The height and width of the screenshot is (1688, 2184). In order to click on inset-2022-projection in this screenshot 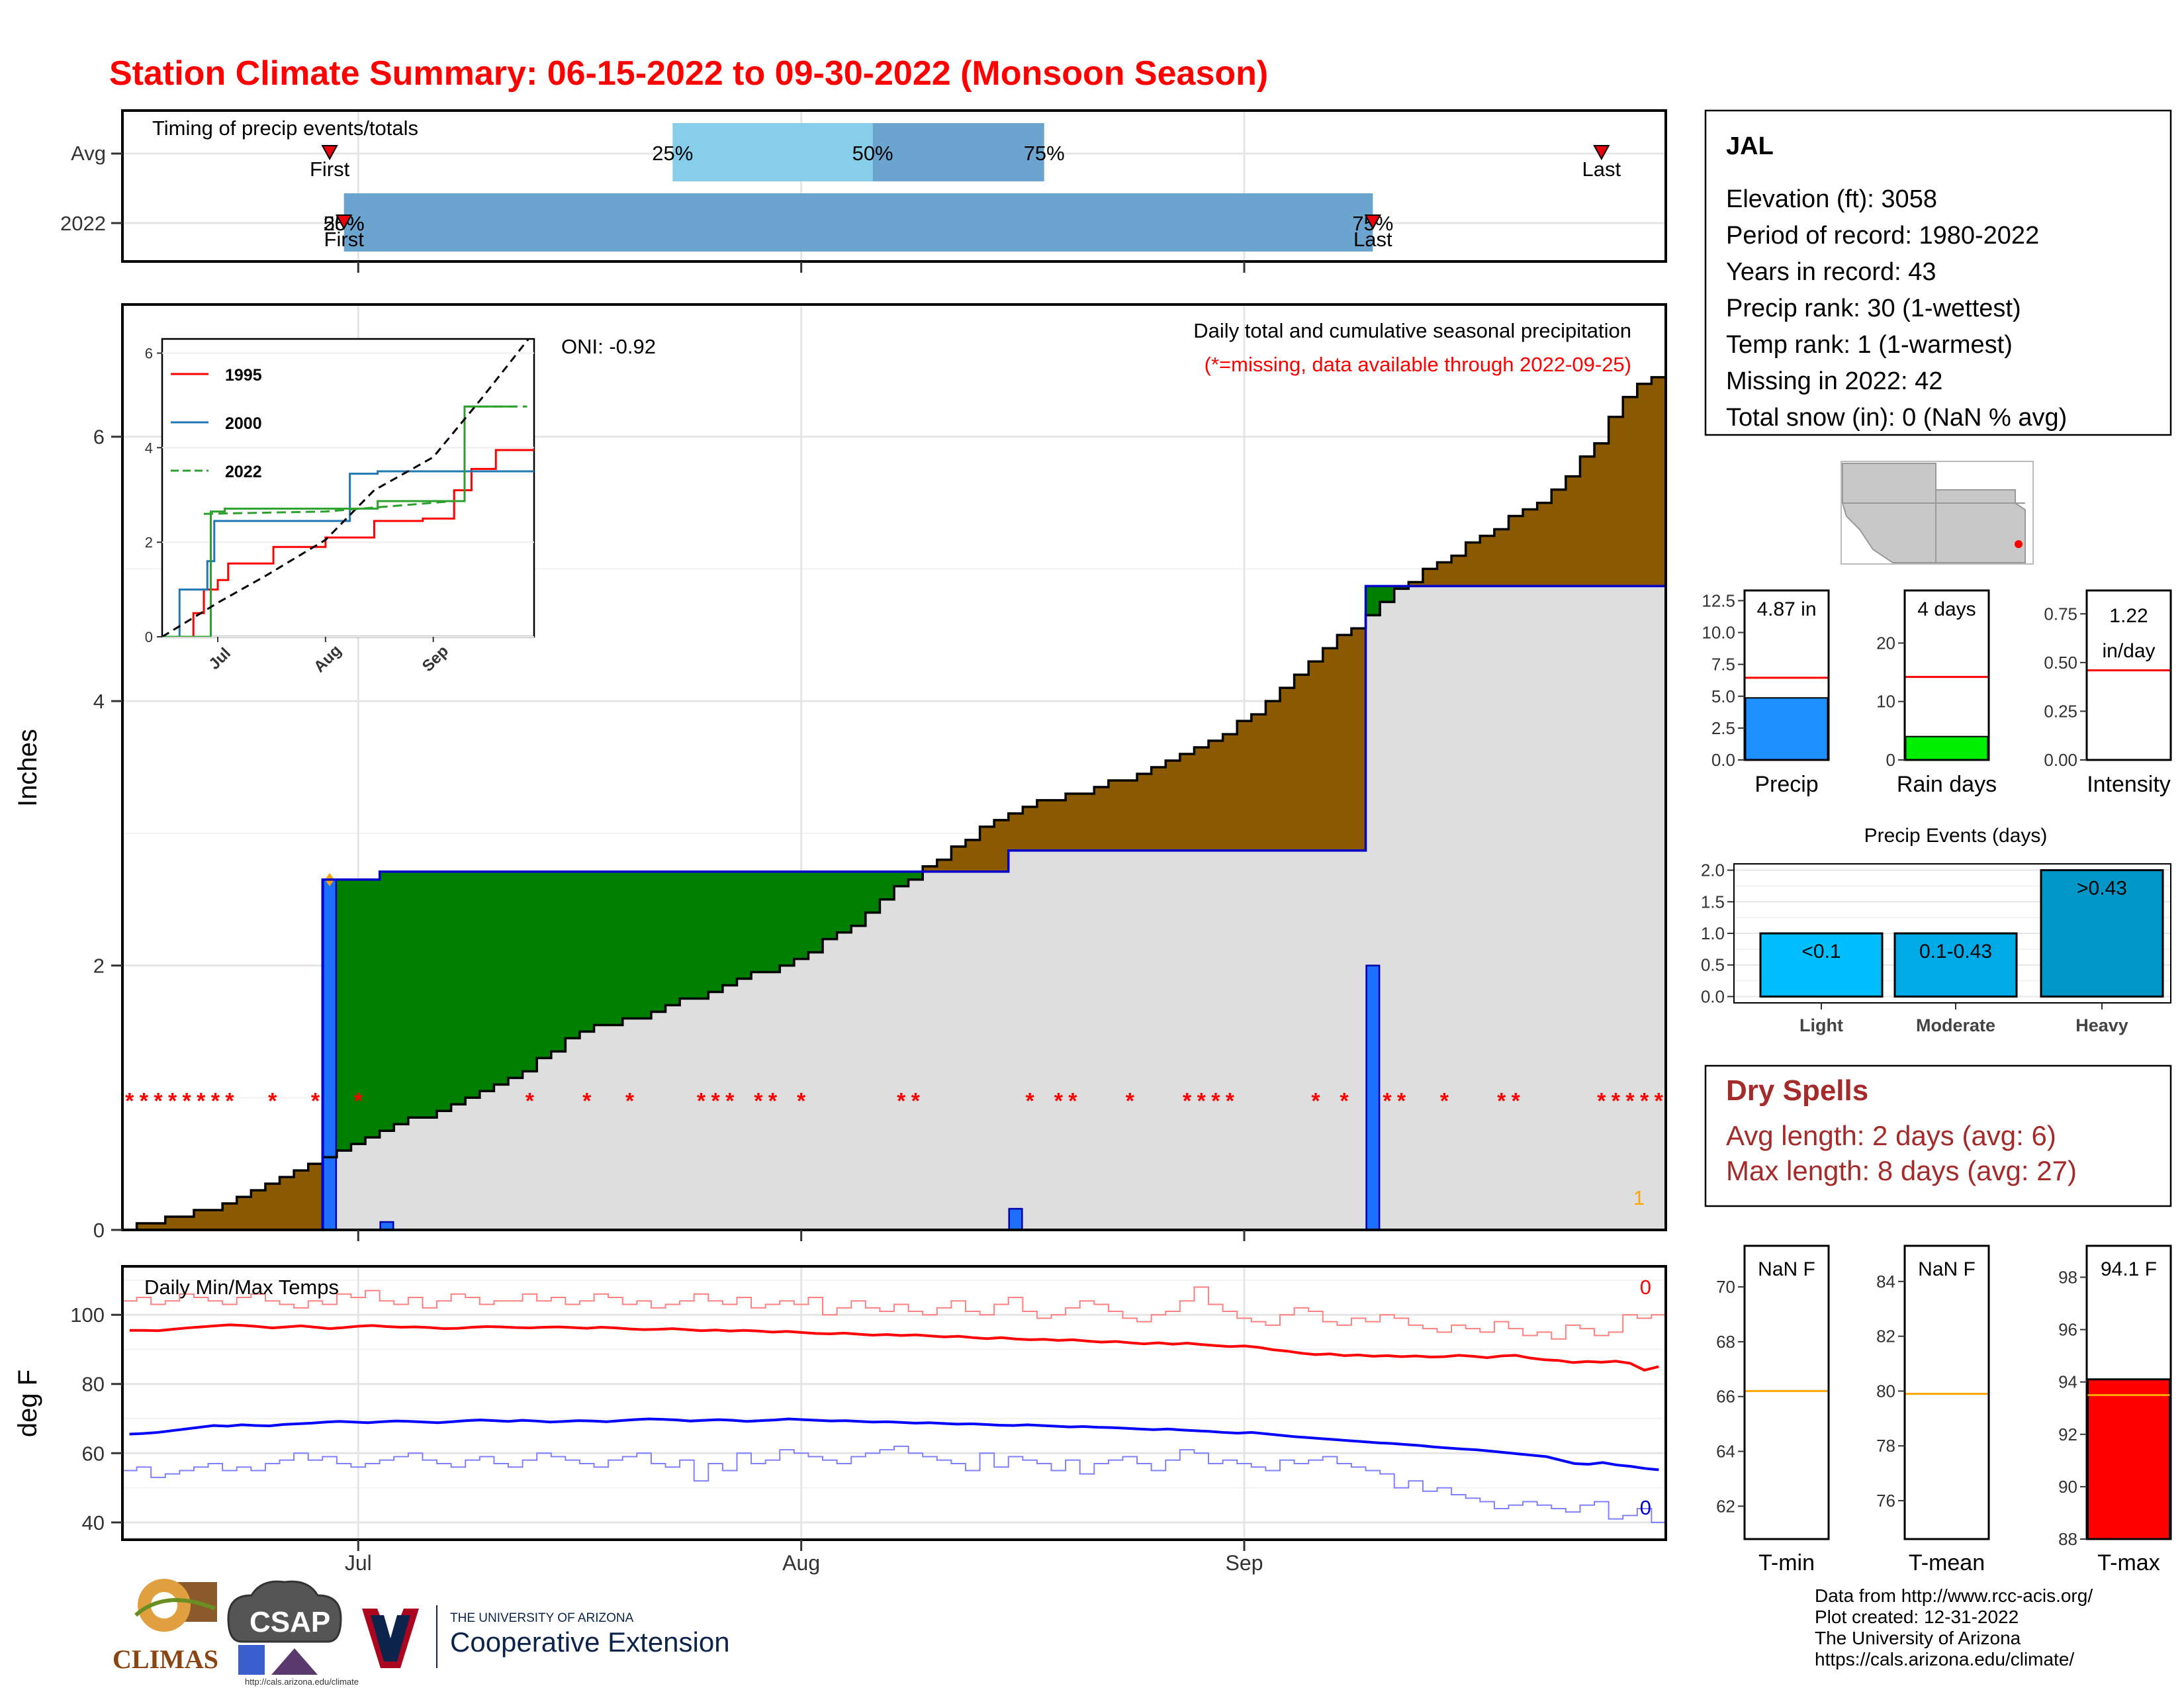, I will do `click(329, 507)`.